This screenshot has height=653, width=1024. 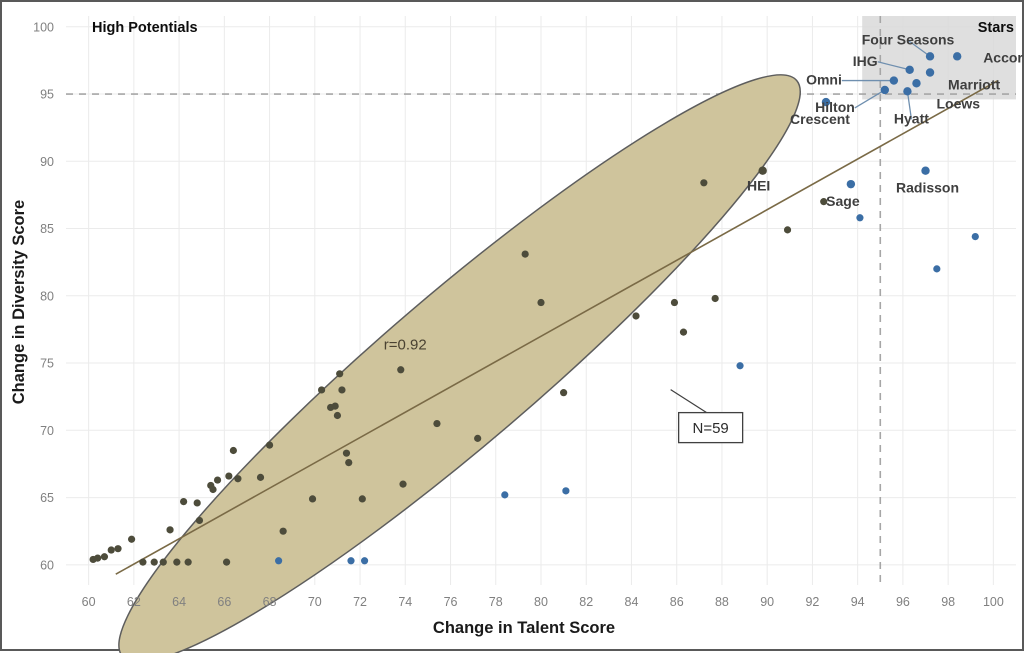 I want to click on x-tick-label: 84, so click(x=632, y=602).